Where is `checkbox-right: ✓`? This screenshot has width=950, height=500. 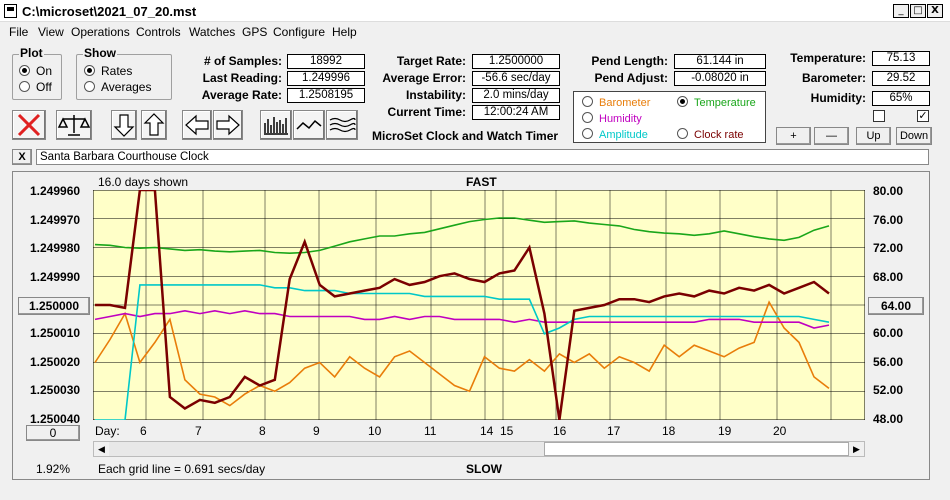
checkbox-right: ✓ is located at coordinates (923, 116).